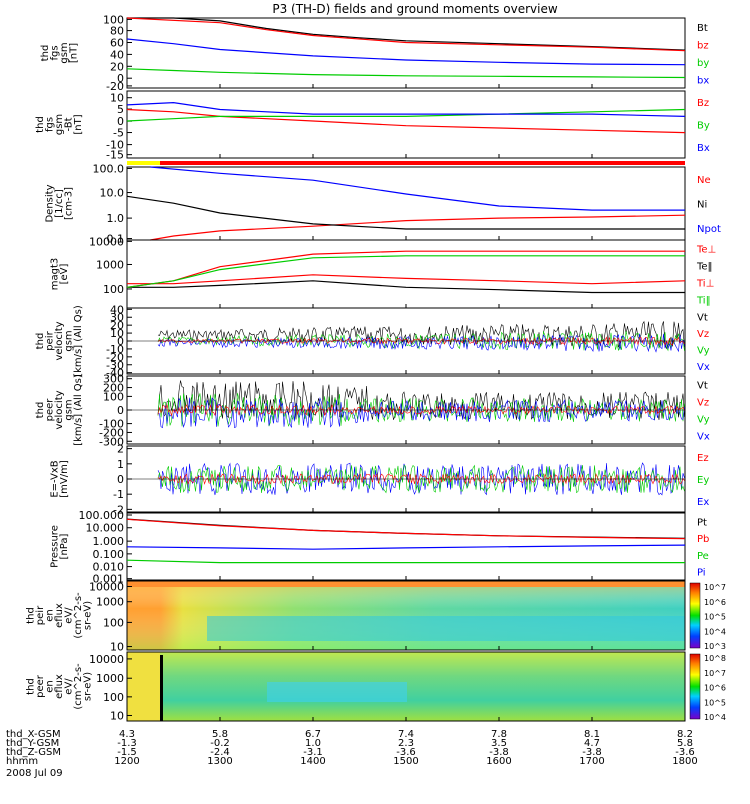 The width and height of the screenshot is (750, 804). I want to click on y-axis-label: Pressure, so click(54, 546).